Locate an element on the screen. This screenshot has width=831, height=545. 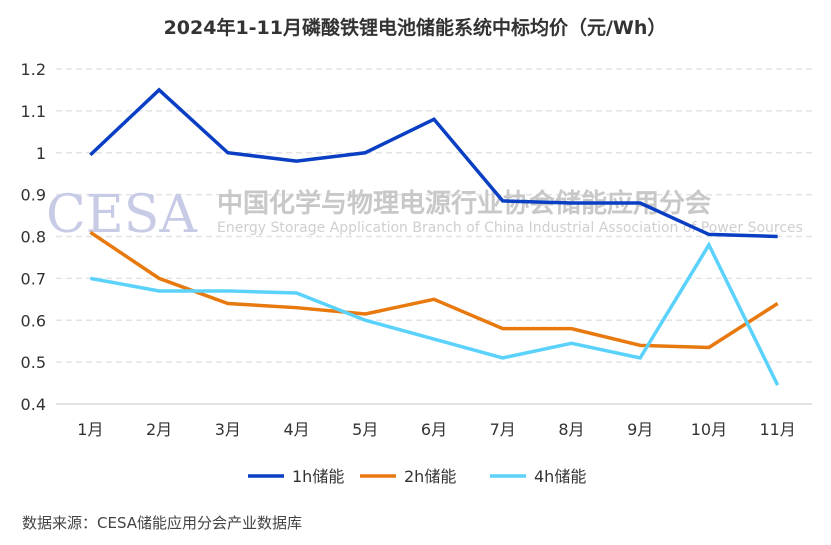
y-tick-label: 1.2 is located at coordinates (33, 69).